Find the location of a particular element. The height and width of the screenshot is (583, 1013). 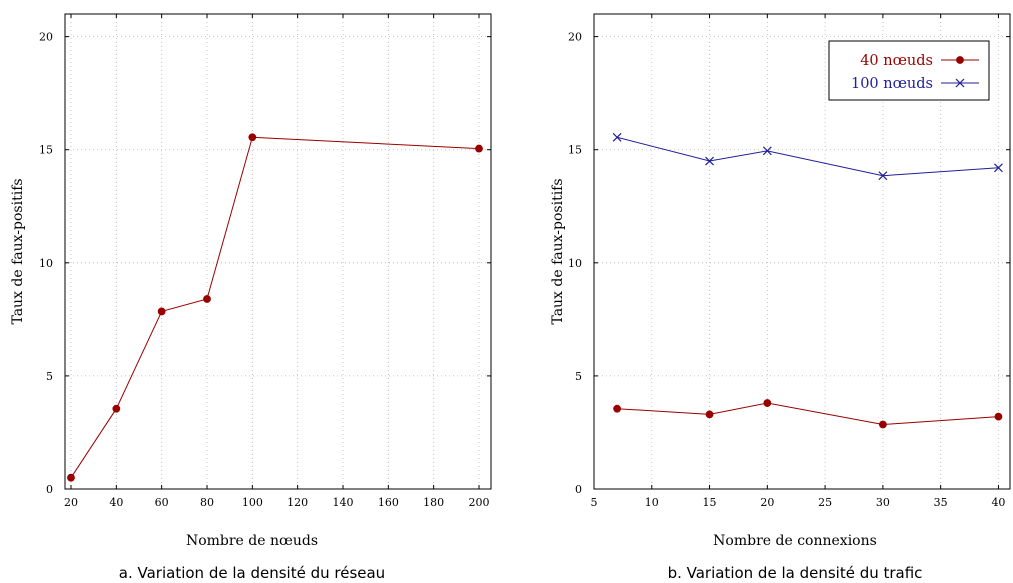

legend-entry-label: 40 nœuds is located at coordinates (896, 61).